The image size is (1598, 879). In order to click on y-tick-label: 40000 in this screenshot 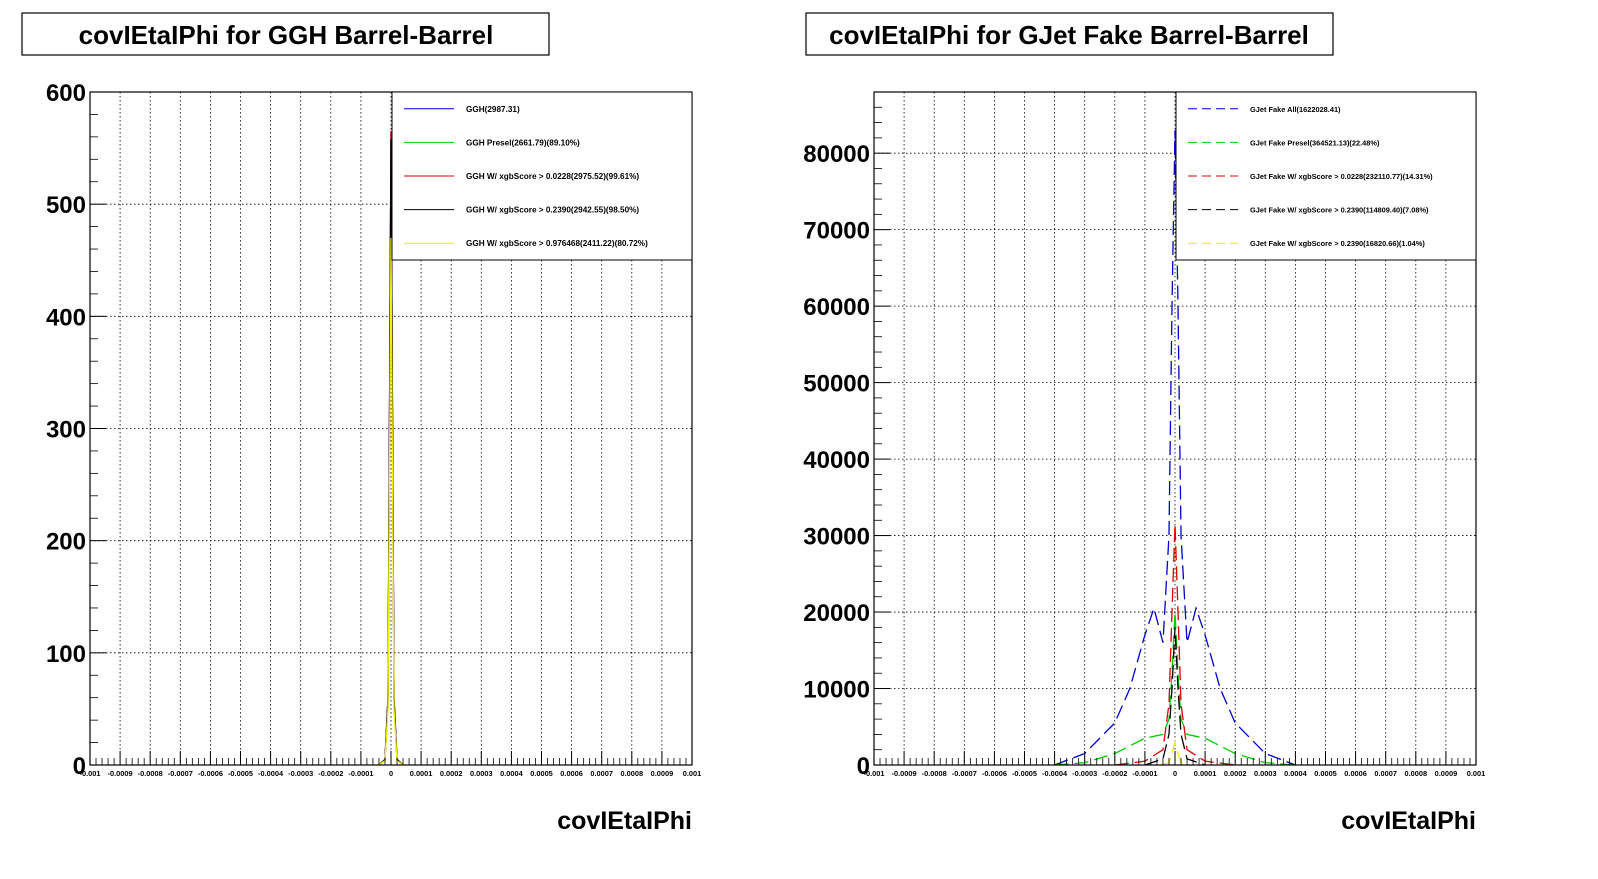, I will do `click(836, 460)`.